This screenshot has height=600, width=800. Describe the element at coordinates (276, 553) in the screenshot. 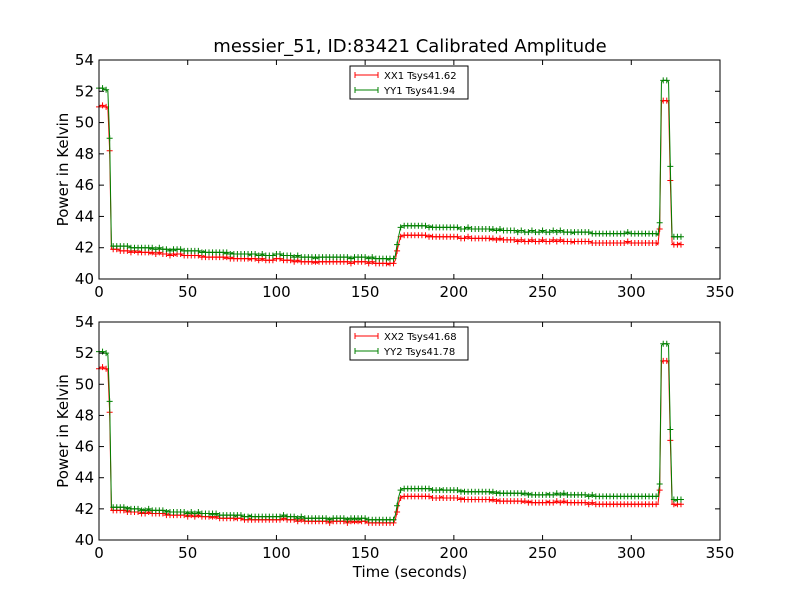

I see `x-tick-label: 100` at that location.